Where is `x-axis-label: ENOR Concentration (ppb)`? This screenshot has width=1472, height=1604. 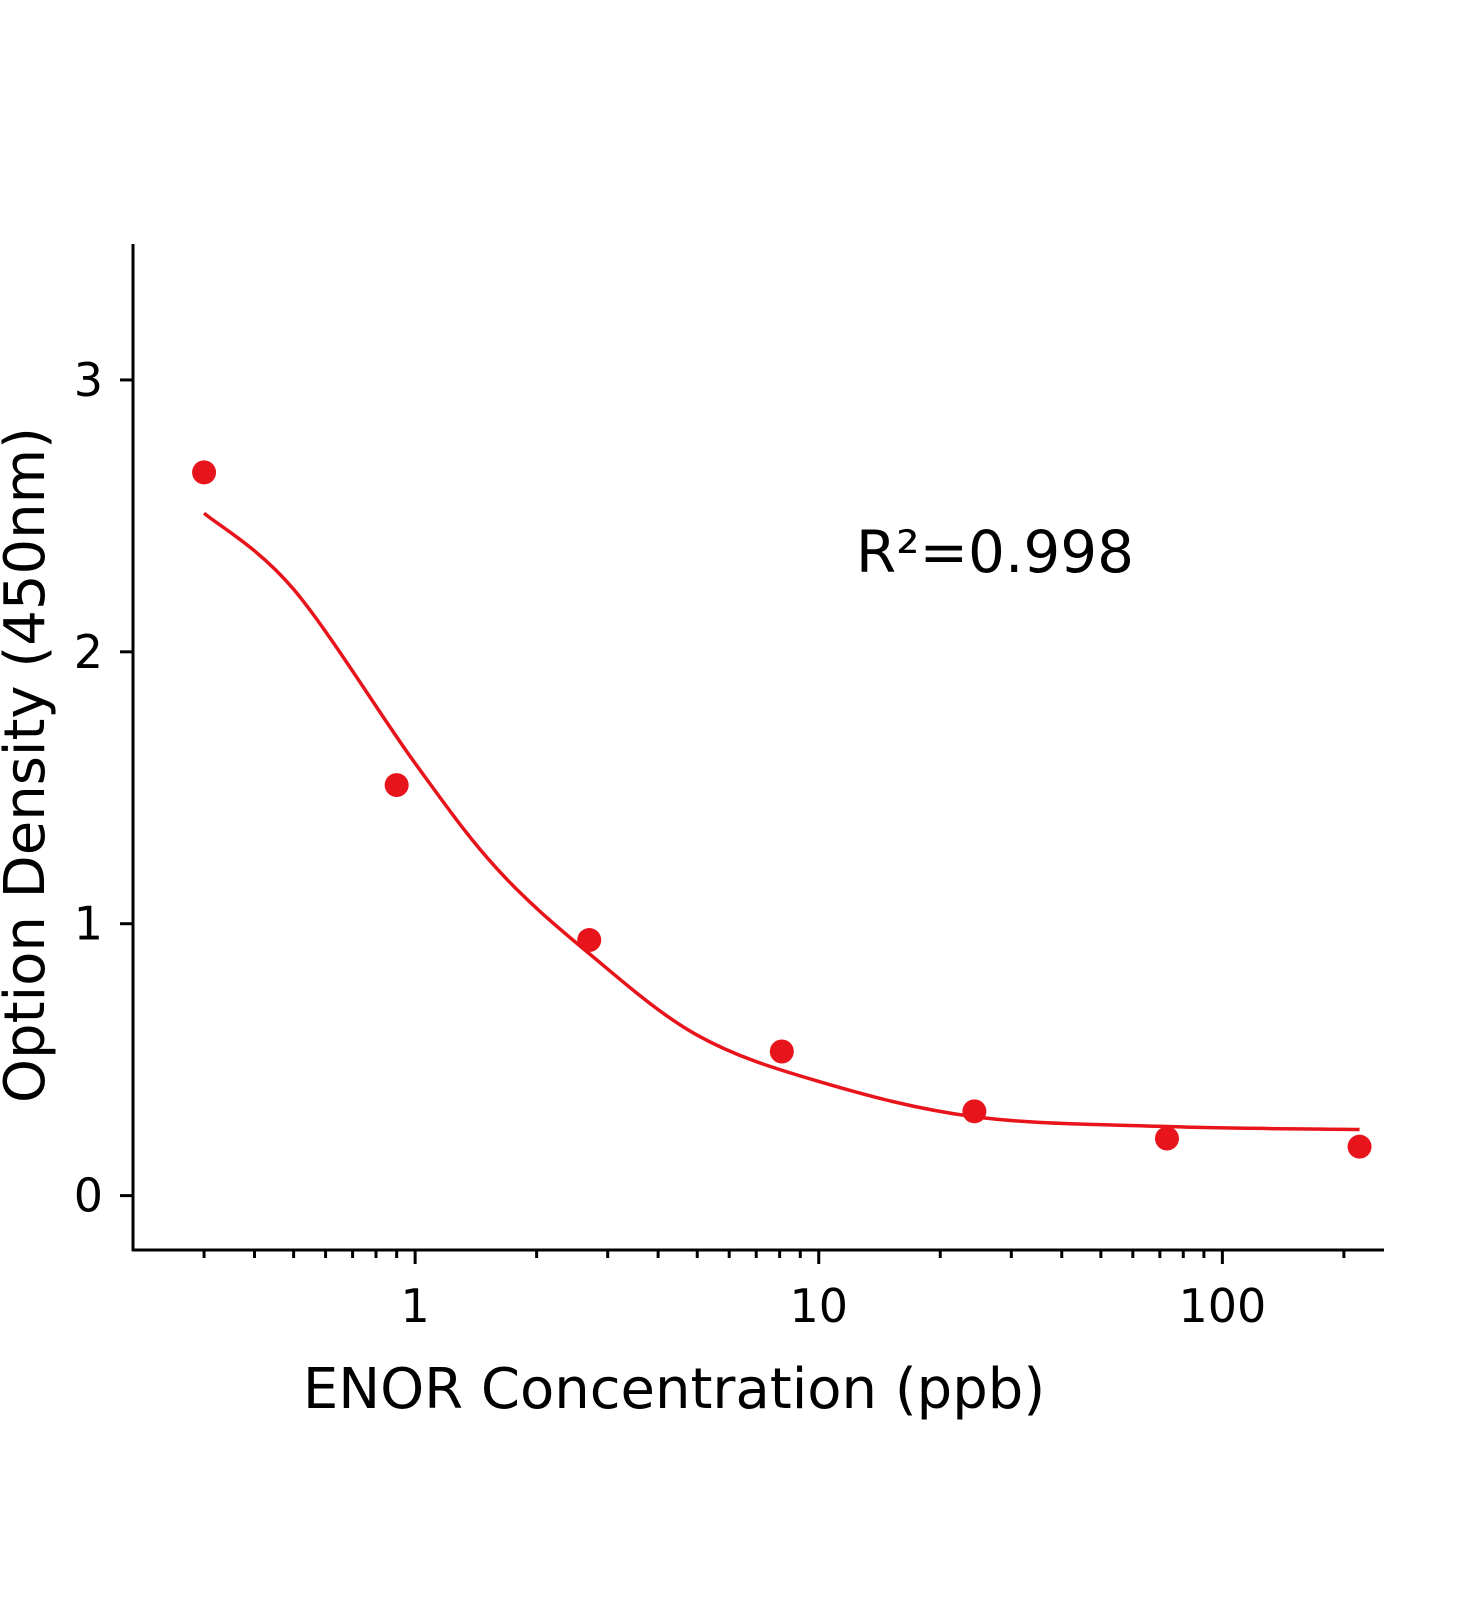 x-axis-label: ENOR Concentration (ppb) is located at coordinates (674, 1389).